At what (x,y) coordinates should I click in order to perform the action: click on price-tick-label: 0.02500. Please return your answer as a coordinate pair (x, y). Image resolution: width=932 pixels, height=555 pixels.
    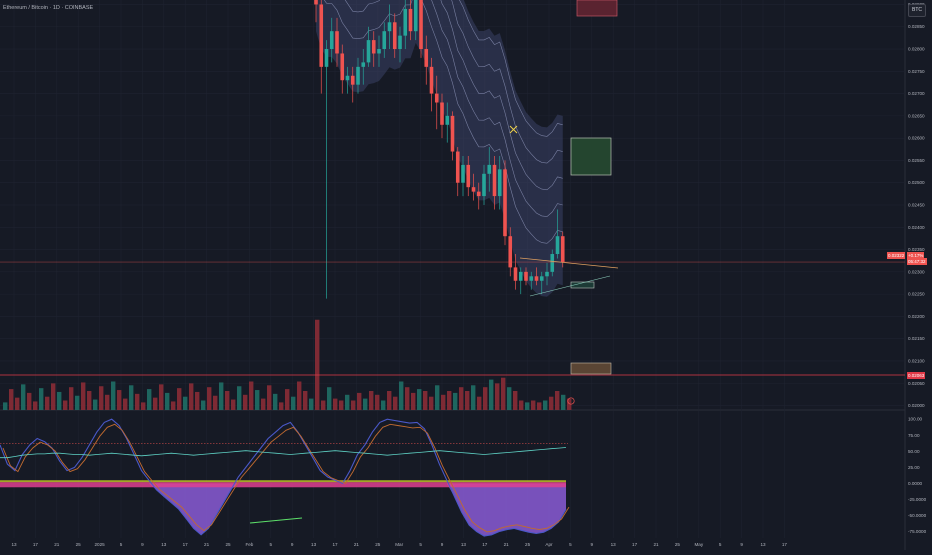
    Looking at the image, I should click on (916, 182).